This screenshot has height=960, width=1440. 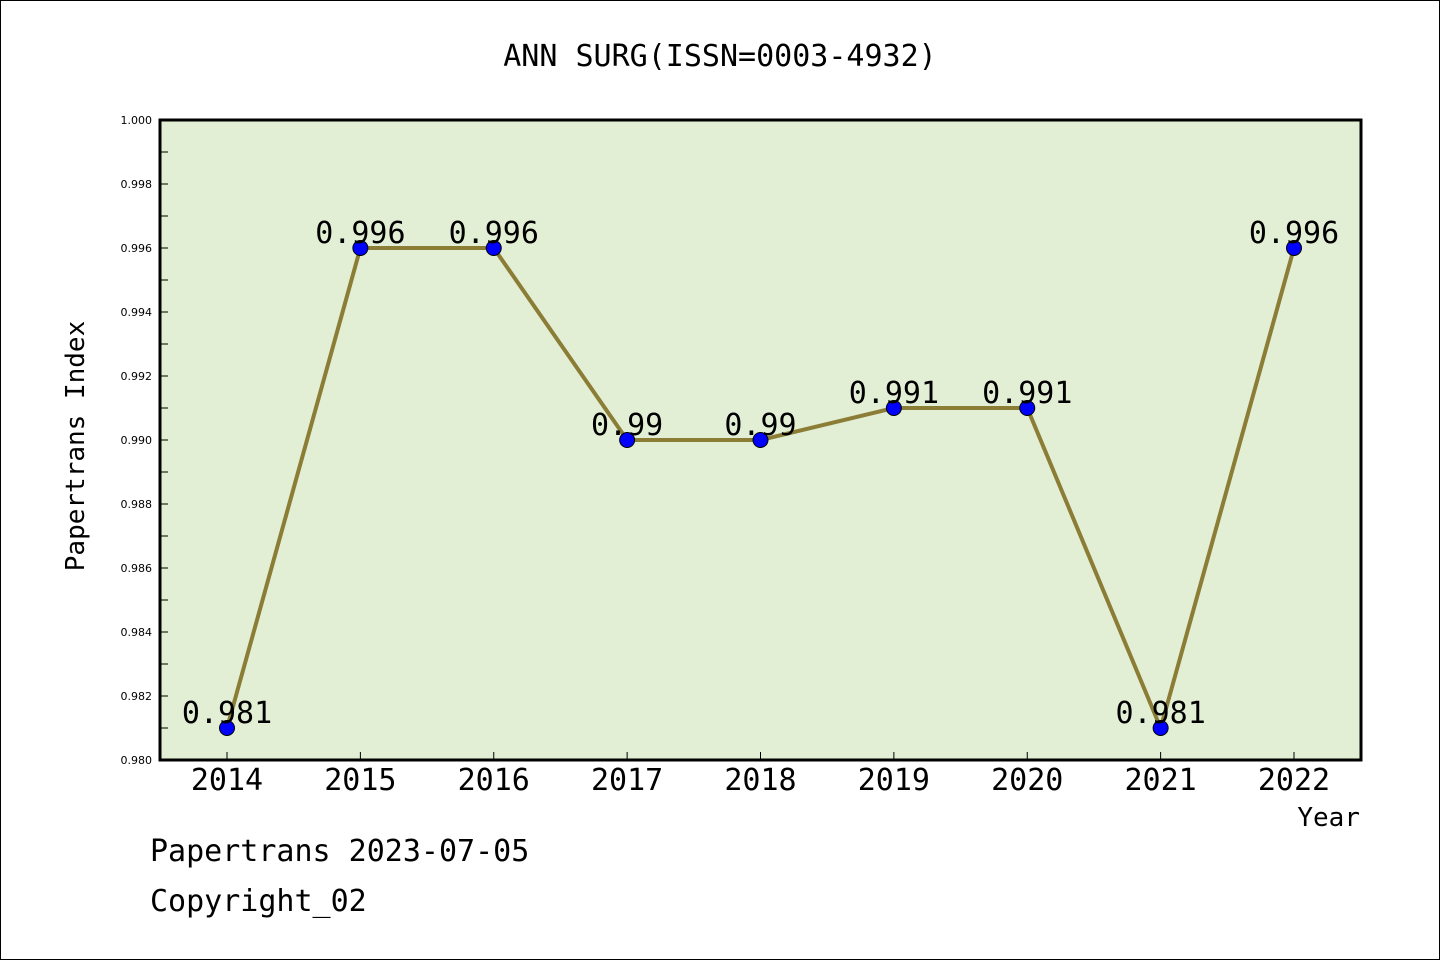 What do you see at coordinates (137, 696) in the screenshot?
I see `y-tick-label: 0.982` at bounding box center [137, 696].